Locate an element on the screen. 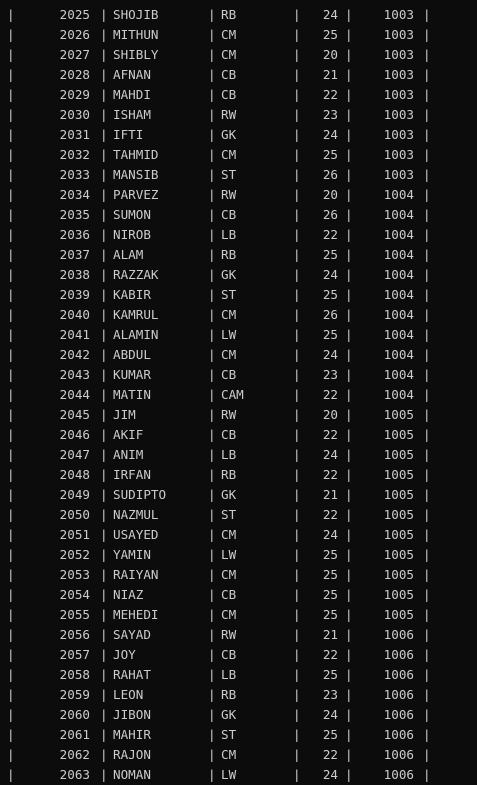 This screenshot has height=785, width=477. player-name-cell: MATIN is located at coordinates (132, 394).